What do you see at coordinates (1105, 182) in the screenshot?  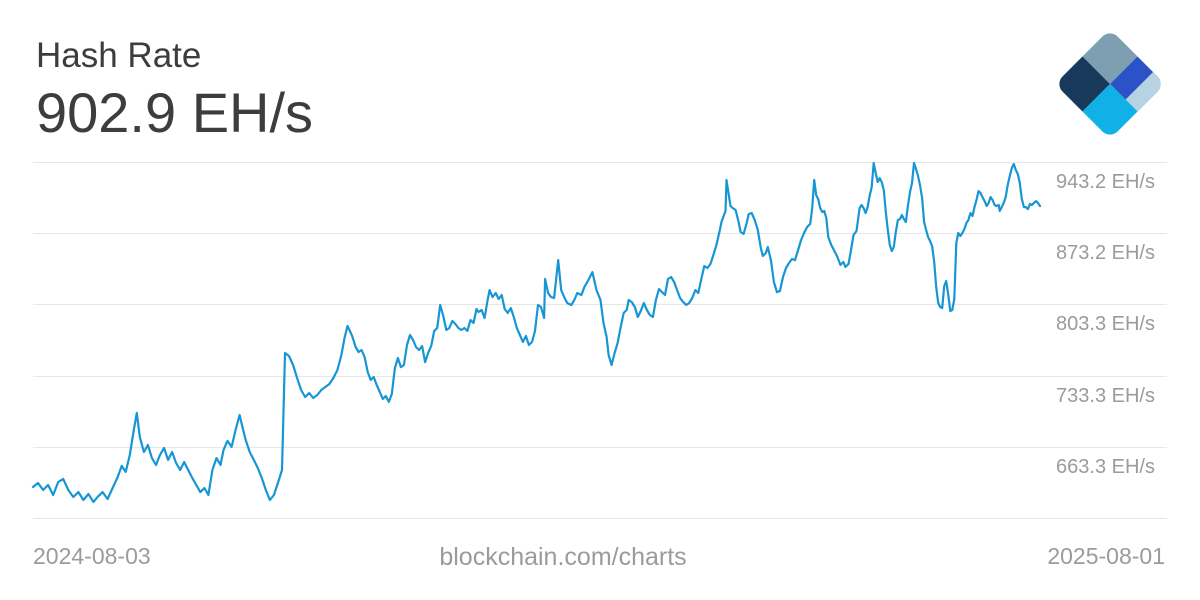 I see `y-axis-tick-label: 943.2 EH/s` at bounding box center [1105, 182].